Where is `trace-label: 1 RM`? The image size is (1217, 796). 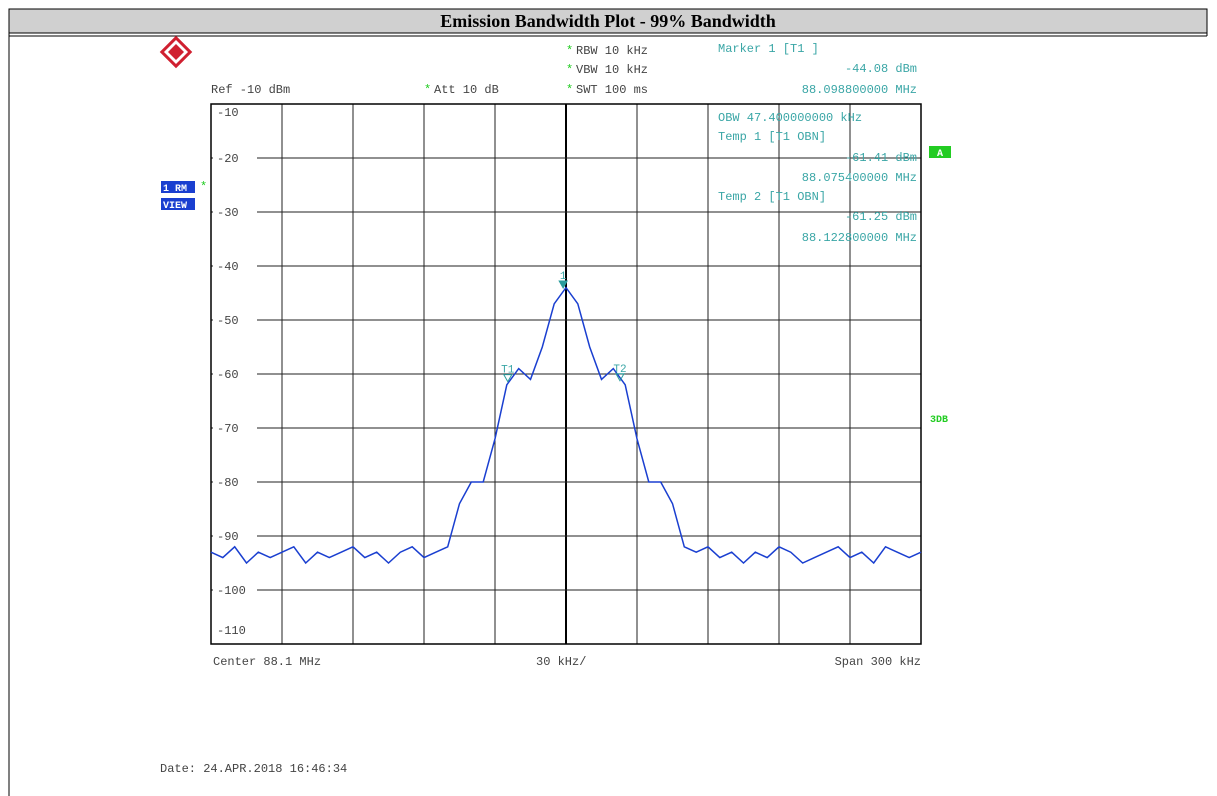
trace-label: 1 RM is located at coordinates (175, 189).